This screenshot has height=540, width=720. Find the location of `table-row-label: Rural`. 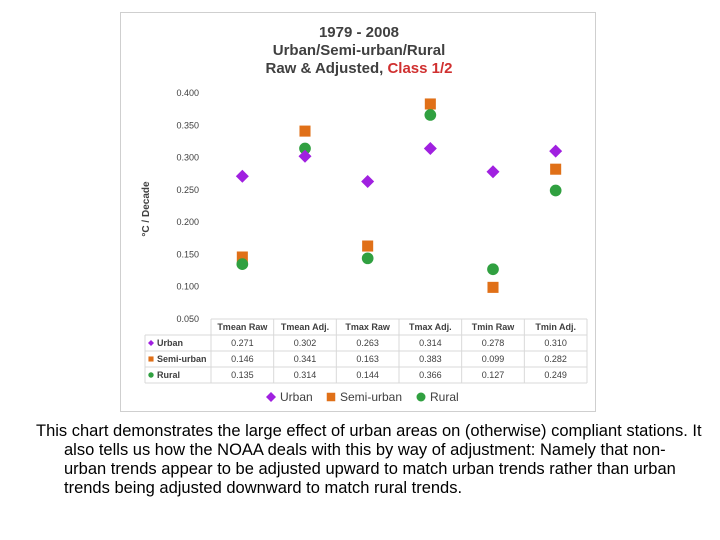

table-row-label: Rural is located at coordinates (168, 375).